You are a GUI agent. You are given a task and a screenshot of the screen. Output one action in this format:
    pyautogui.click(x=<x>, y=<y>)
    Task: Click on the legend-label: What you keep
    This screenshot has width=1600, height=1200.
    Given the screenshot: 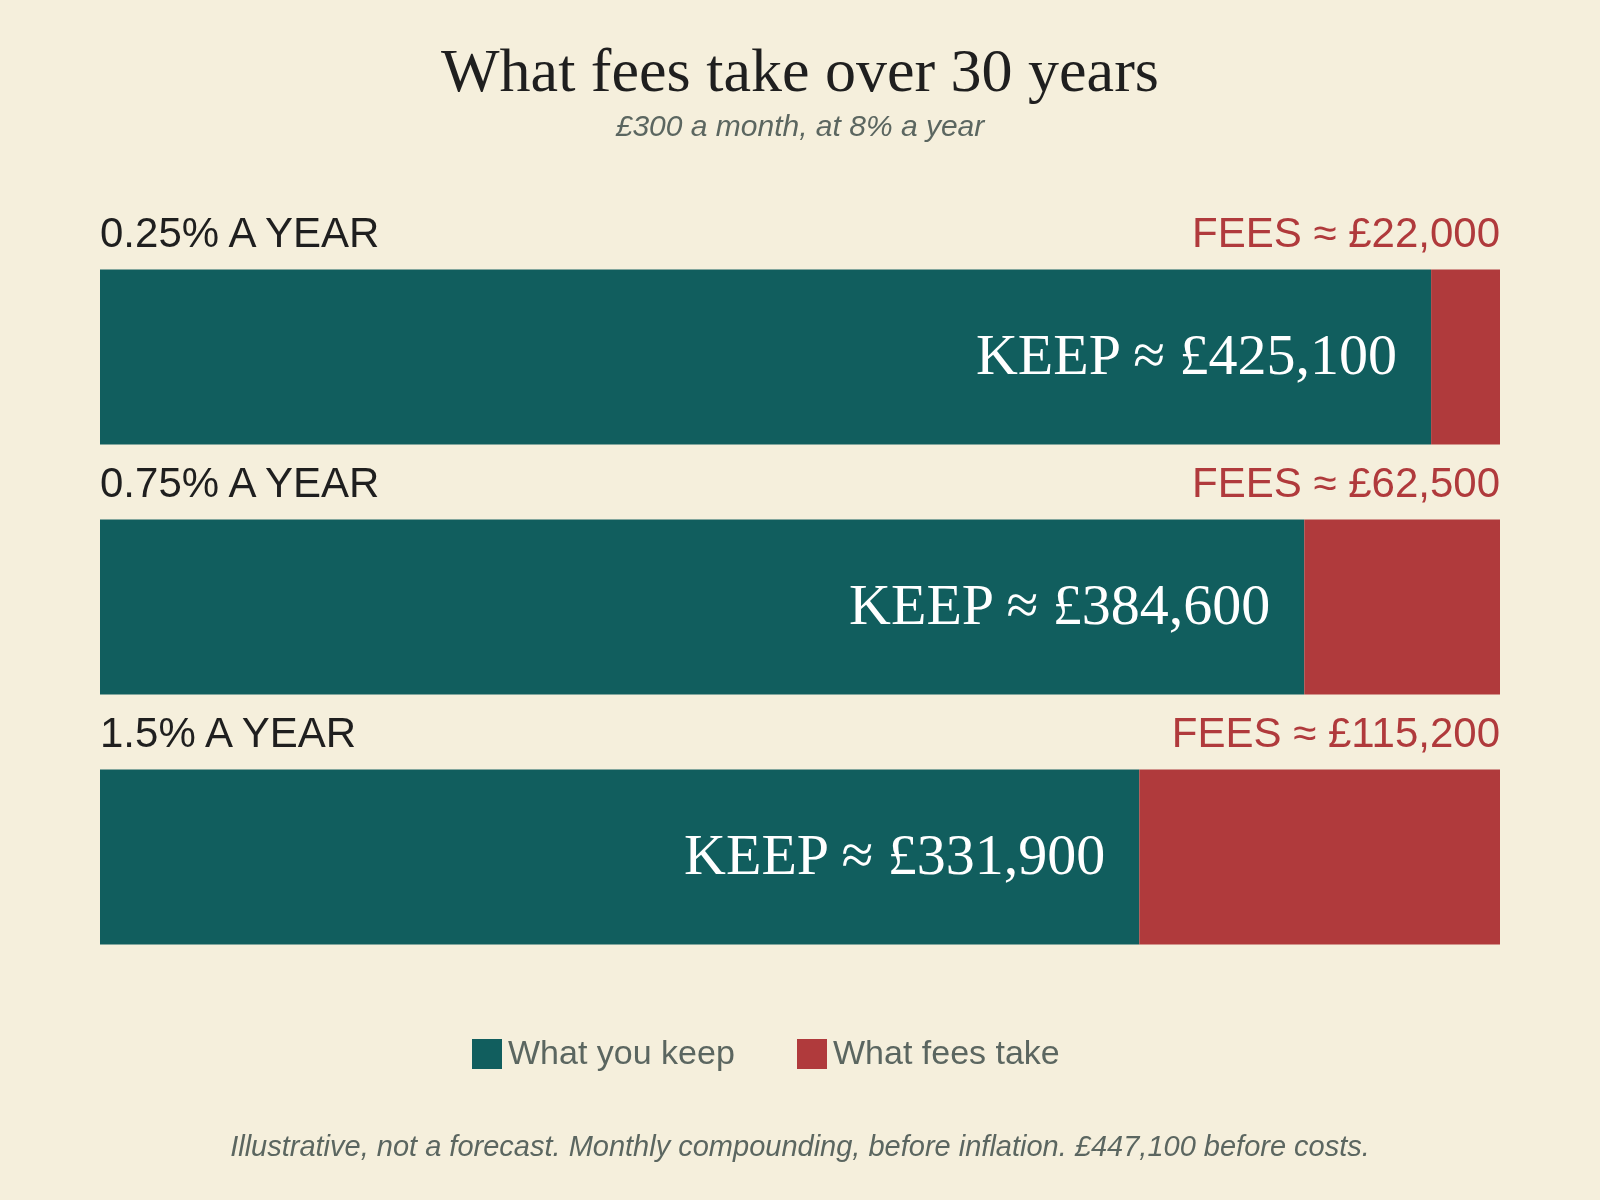 What is the action you would take?
    pyautogui.click(x=621, y=1052)
    